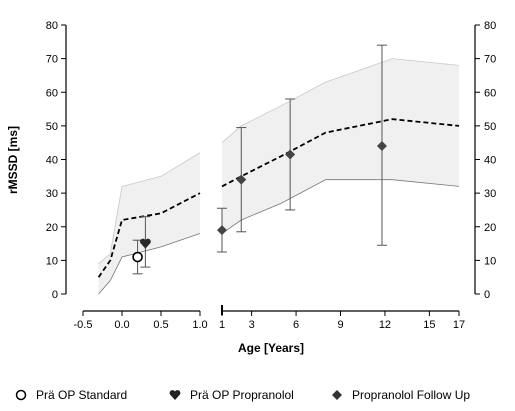  What do you see at coordinates (222, 325) in the screenshot?
I see `x-tick-label: 1` at bounding box center [222, 325].